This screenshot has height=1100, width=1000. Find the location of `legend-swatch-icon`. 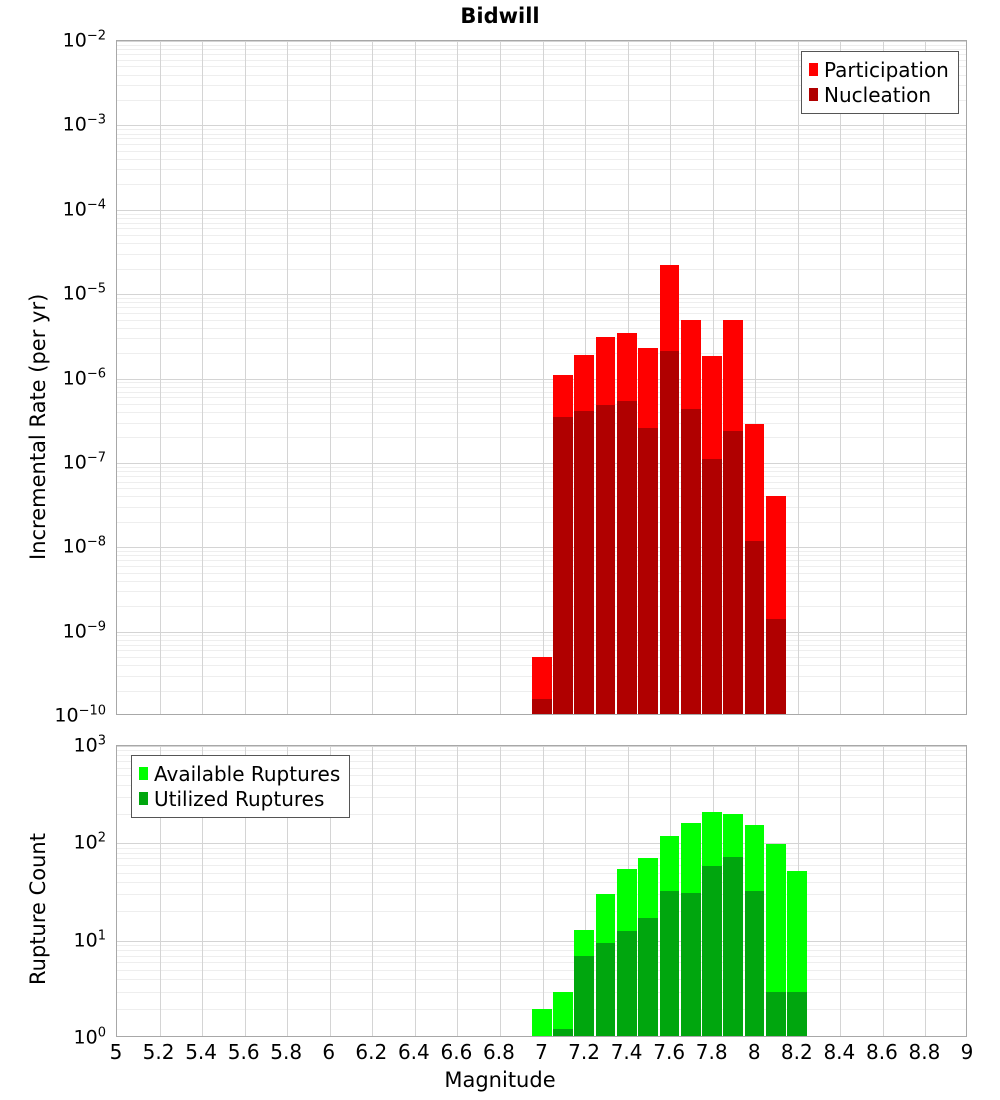

legend-swatch-icon is located at coordinates (813, 69).